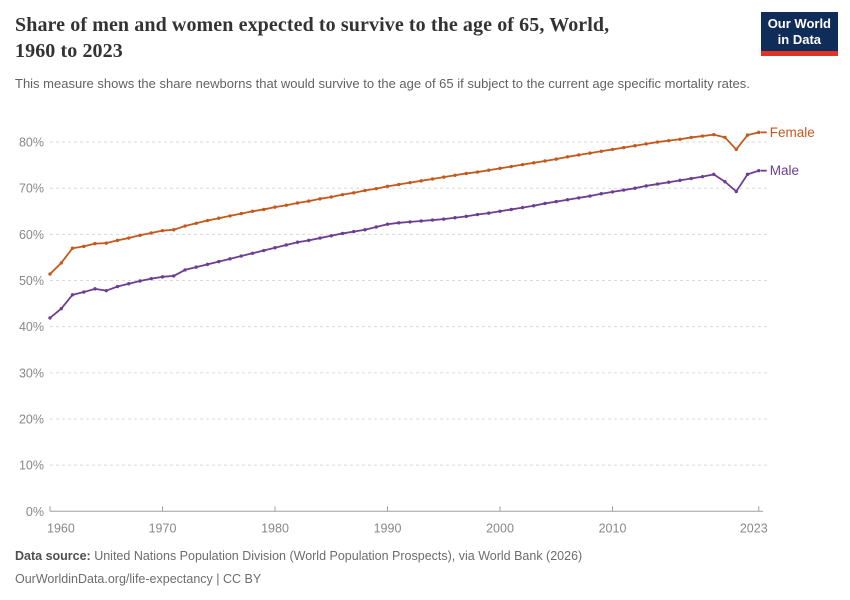  Describe the element at coordinates (500, 528) in the screenshot. I see `x-tick-label: 2000` at that location.